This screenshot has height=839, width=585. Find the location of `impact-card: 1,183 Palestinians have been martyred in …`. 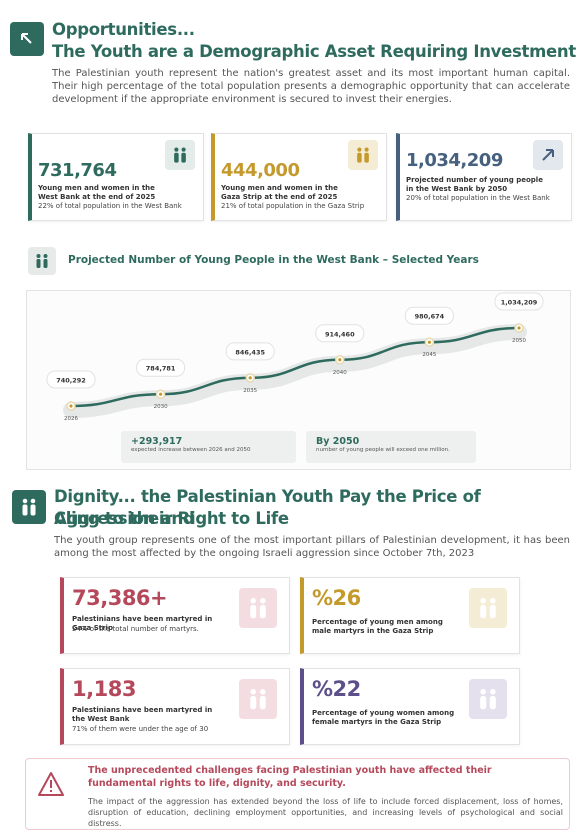

impact-card: 1,183 Palestinians have been martyred in … is located at coordinates (175, 706).